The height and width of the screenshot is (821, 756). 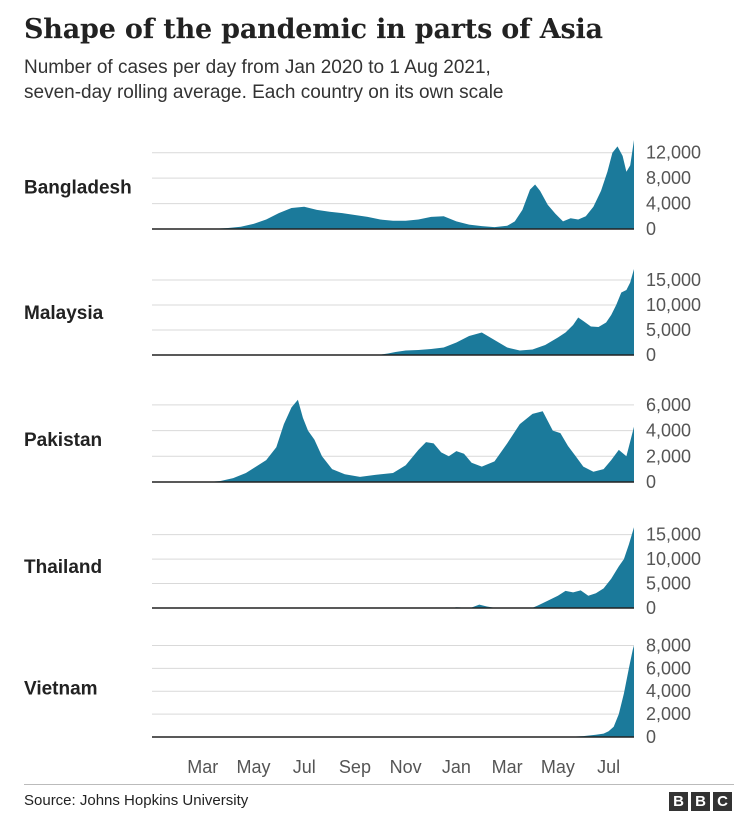 I want to click on bbc-logo-letter: C, so click(x=722, y=801).